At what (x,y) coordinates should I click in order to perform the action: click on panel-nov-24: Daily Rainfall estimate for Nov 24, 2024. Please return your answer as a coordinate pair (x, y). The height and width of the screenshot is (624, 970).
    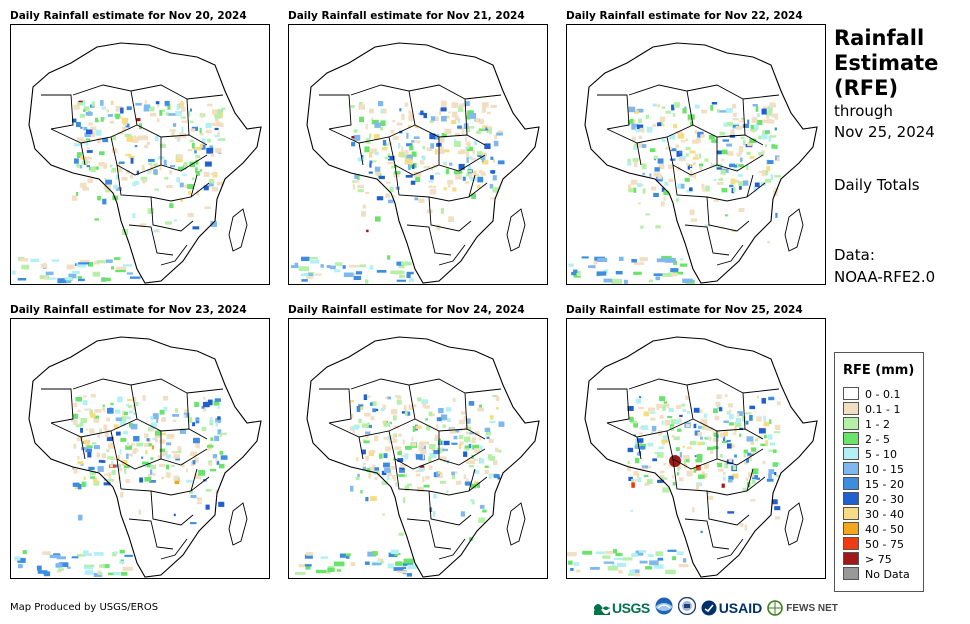
    Looking at the image, I should click on (418, 441).